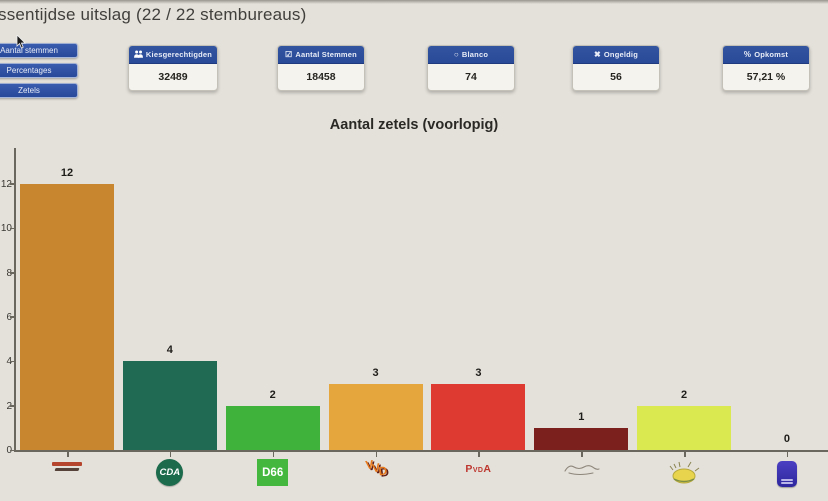  Describe the element at coordinates (6, 361) in the screenshot. I see `y-axis-tick-label: 4` at that location.